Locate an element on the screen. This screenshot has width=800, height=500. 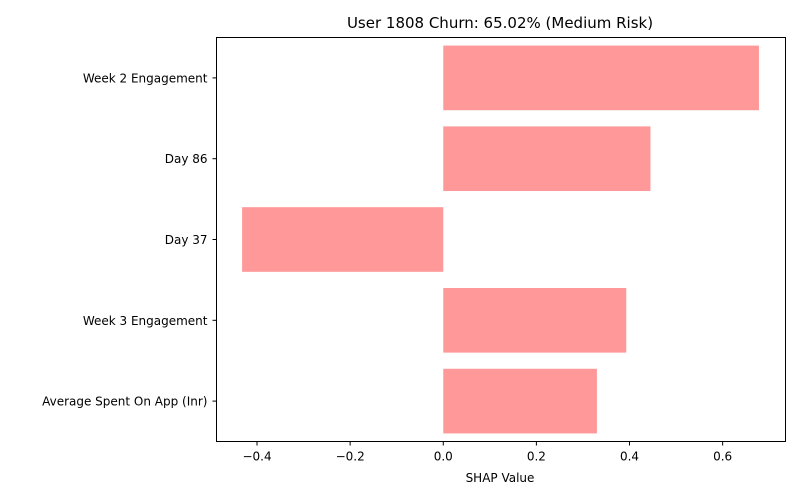
x-tick-label: −0.4 is located at coordinates (256, 457).